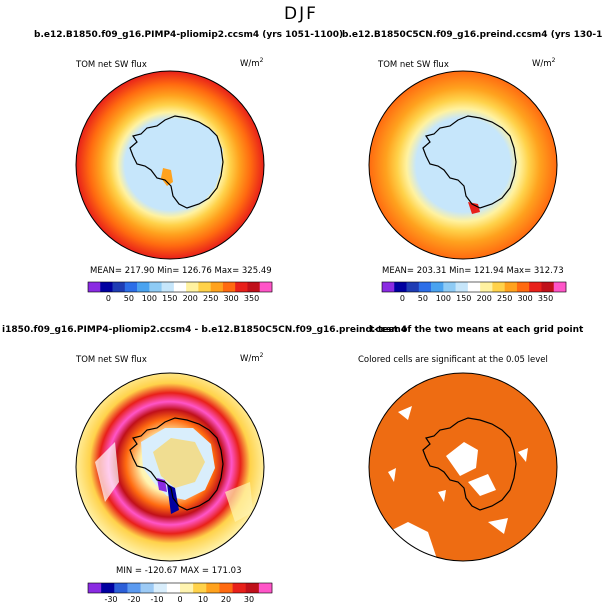 Image resolution: width=602 pixels, height=610 pixels. I want to click on panel-br-coastline, so click(469, 464).